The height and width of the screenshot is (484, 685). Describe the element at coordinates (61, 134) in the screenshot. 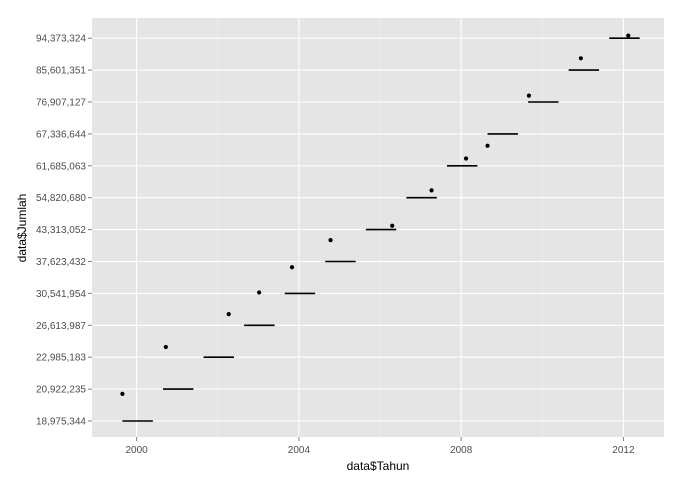

I see `y-tick-label: 67,336,644` at that location.